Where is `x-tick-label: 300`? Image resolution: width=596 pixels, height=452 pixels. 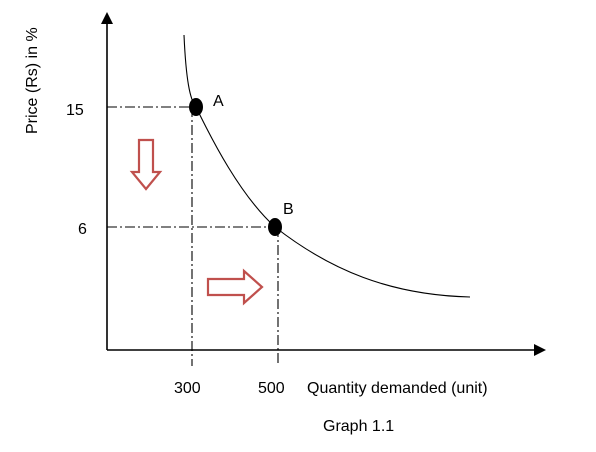 x-tick-label: 300 is located at coordinates (187, 388).